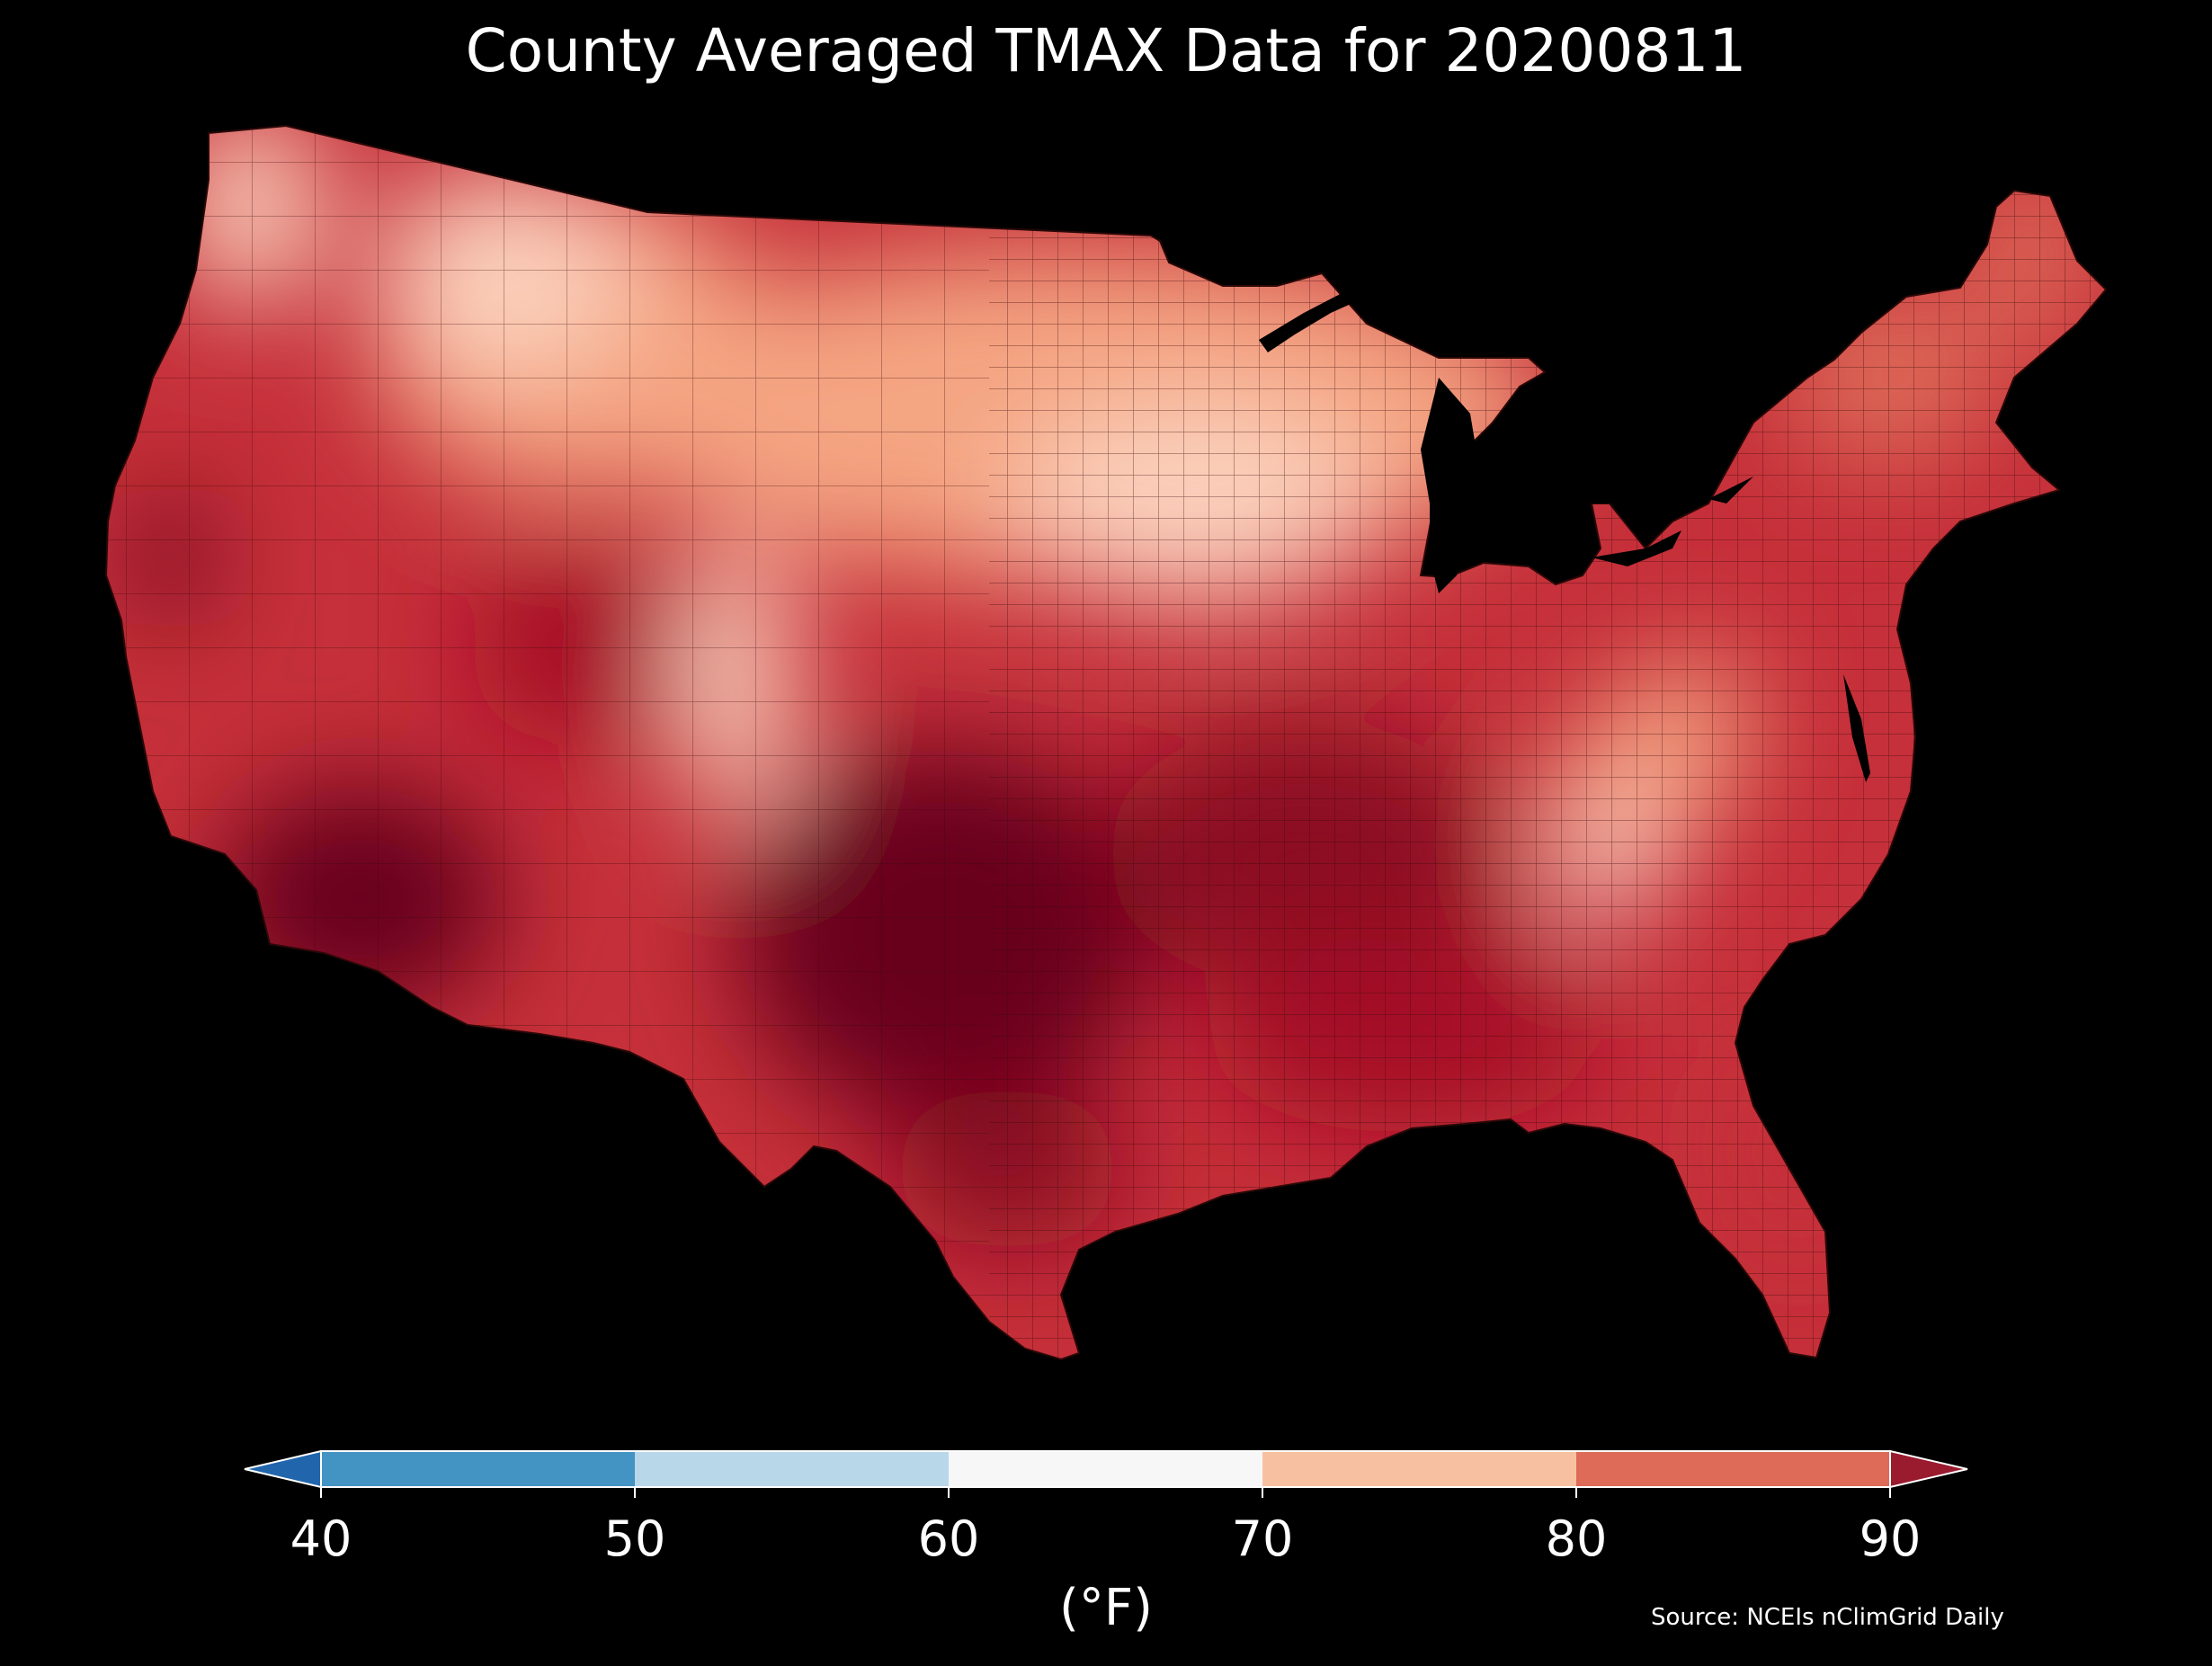 This screenshot has width=2212, height=1666. What do you see at coordinates (1928, 1469) in the screenshot?
I see `colorbar-extend-high` at bounding box center [1928, 1469].